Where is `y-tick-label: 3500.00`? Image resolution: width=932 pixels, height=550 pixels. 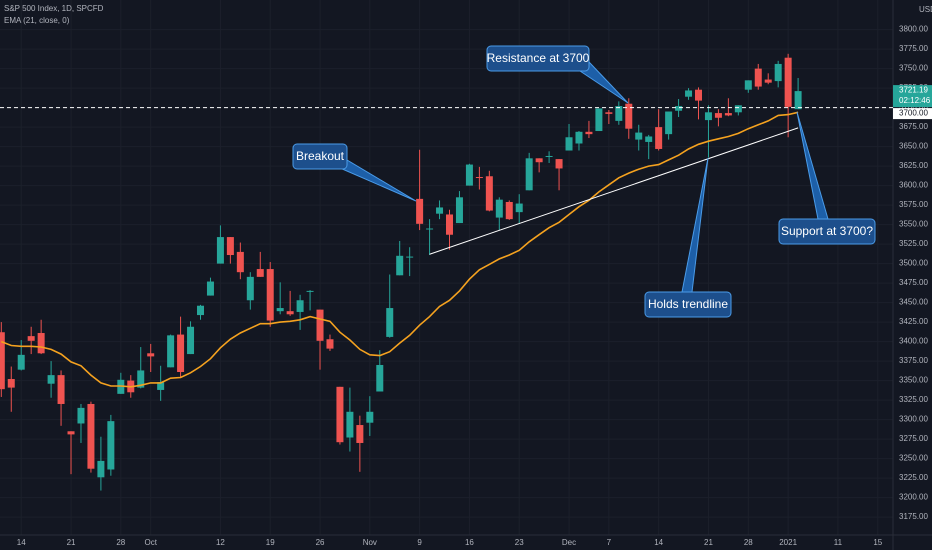 y-tick-label: 3500.00 is located at coordinates (913, 263).